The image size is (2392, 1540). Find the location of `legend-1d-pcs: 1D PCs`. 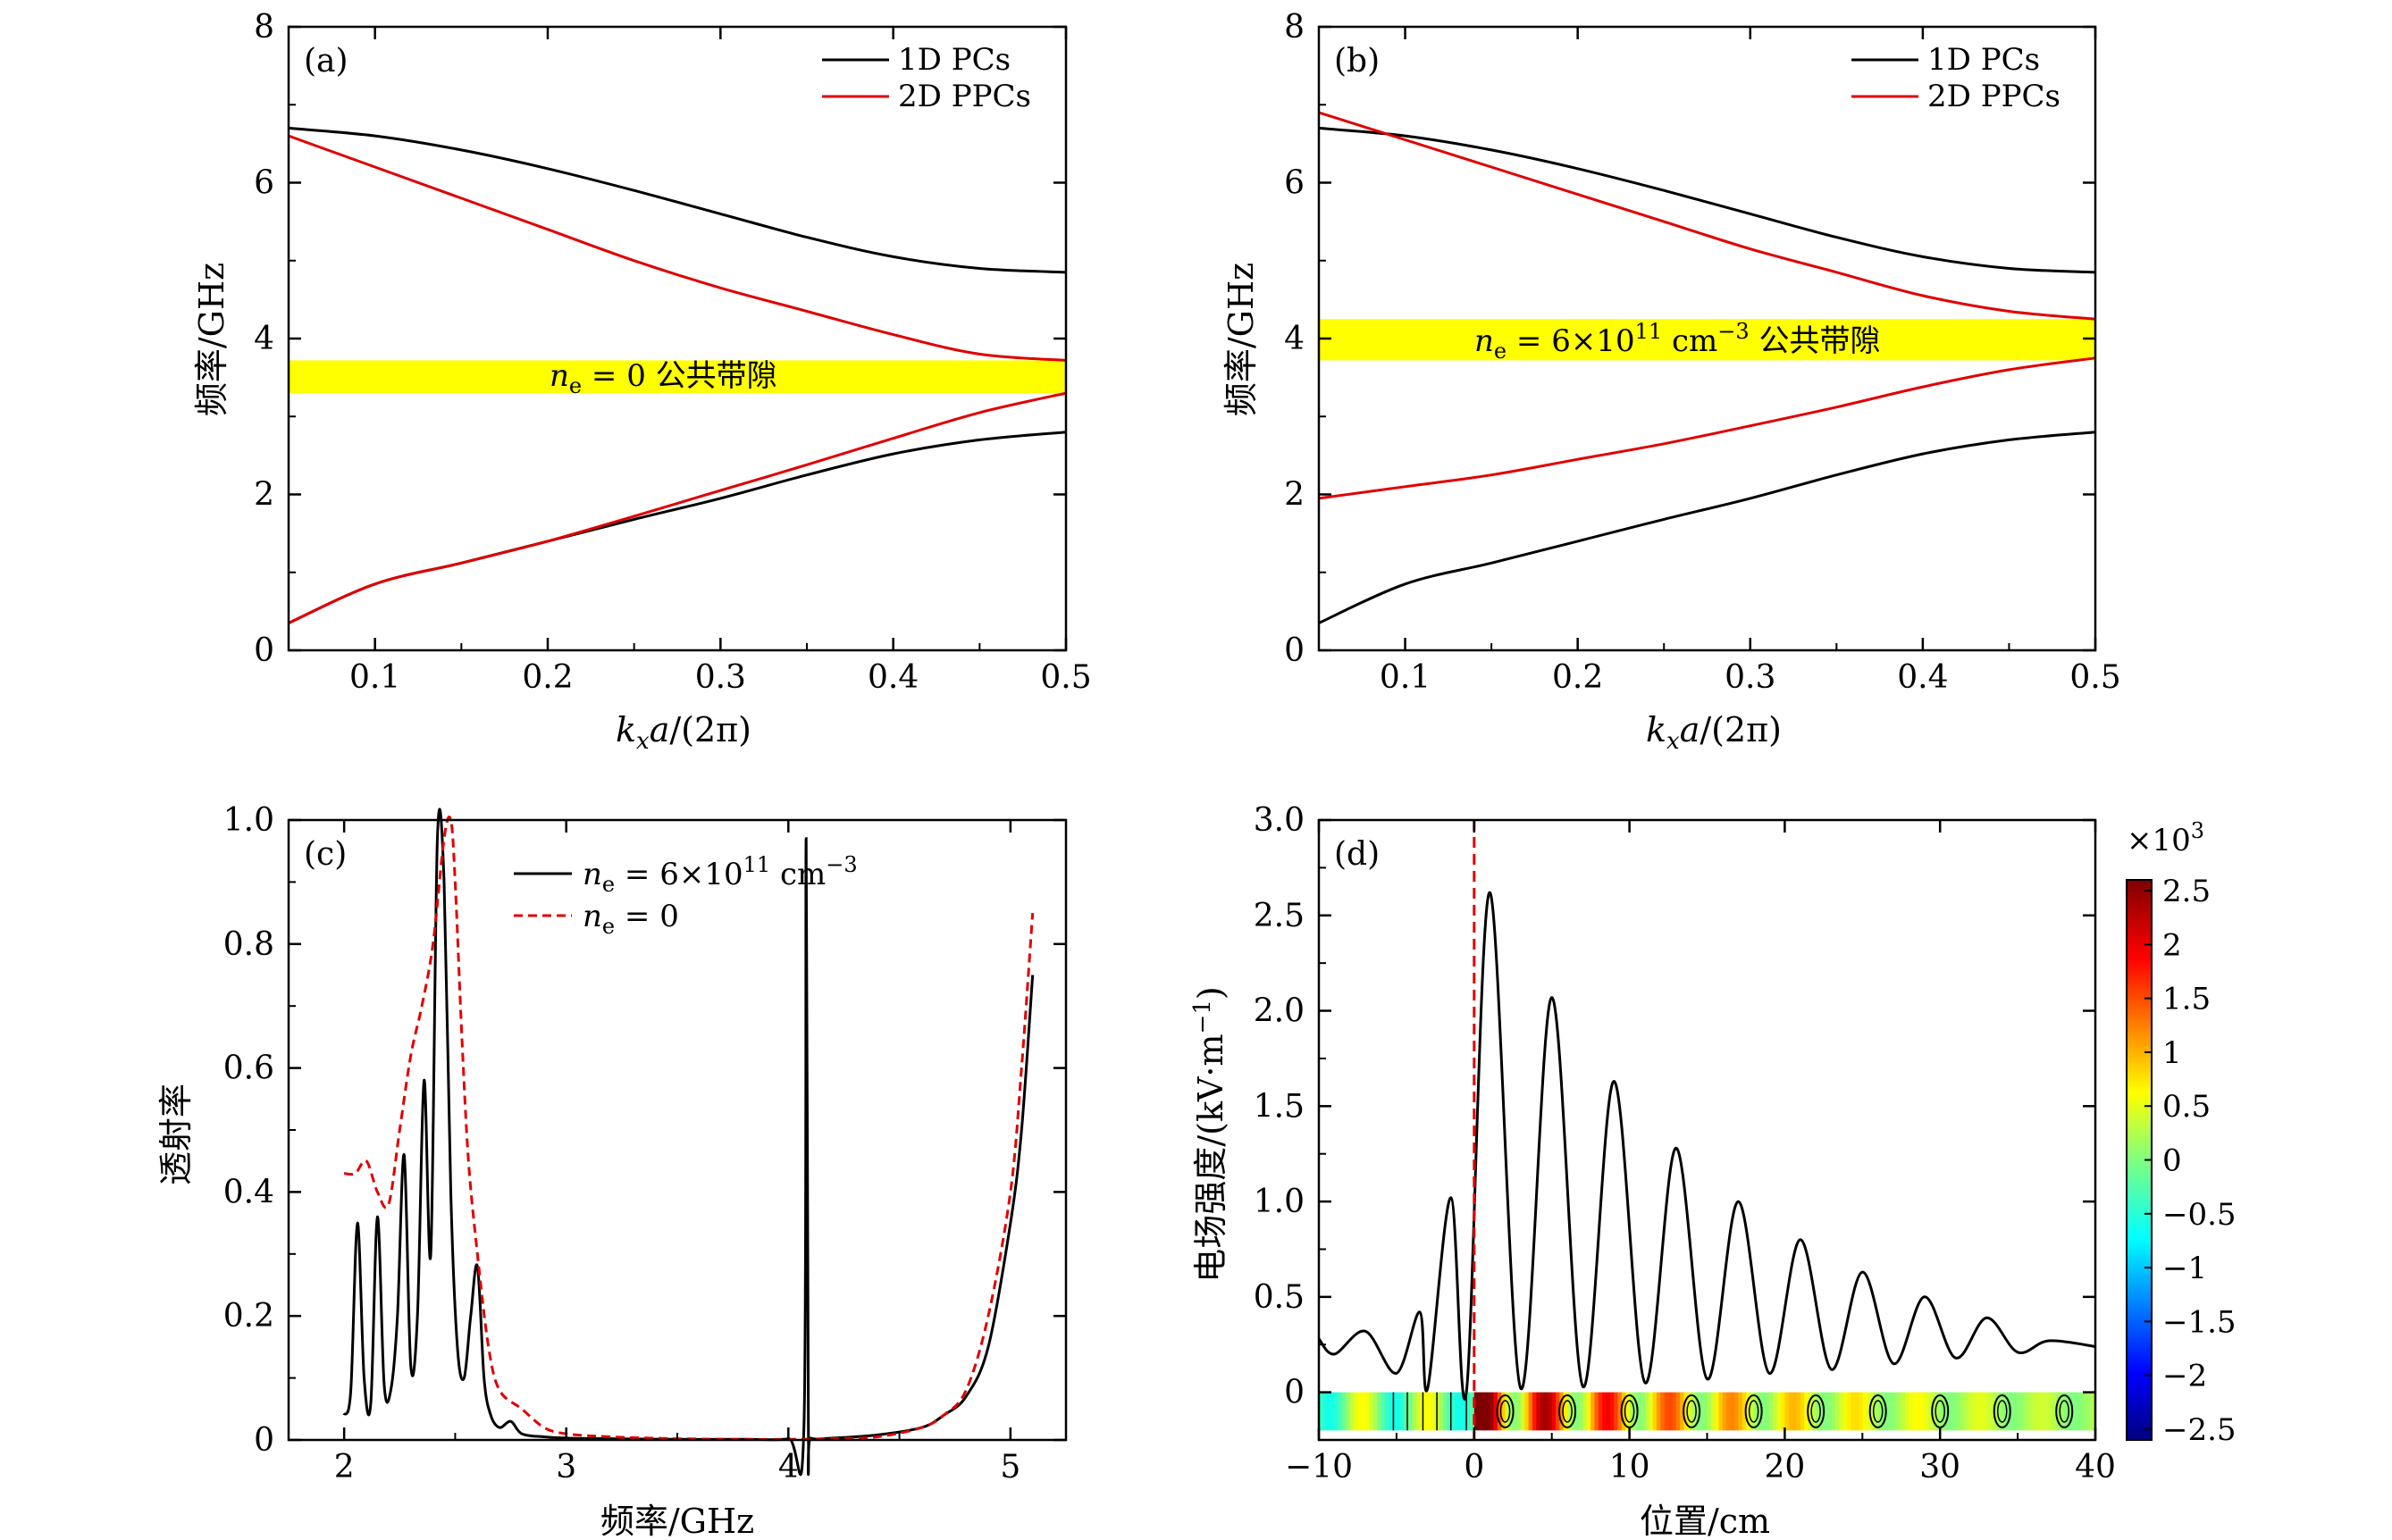

legend-1d-pcs: 1D PCs is located at coordinates (955, 60).